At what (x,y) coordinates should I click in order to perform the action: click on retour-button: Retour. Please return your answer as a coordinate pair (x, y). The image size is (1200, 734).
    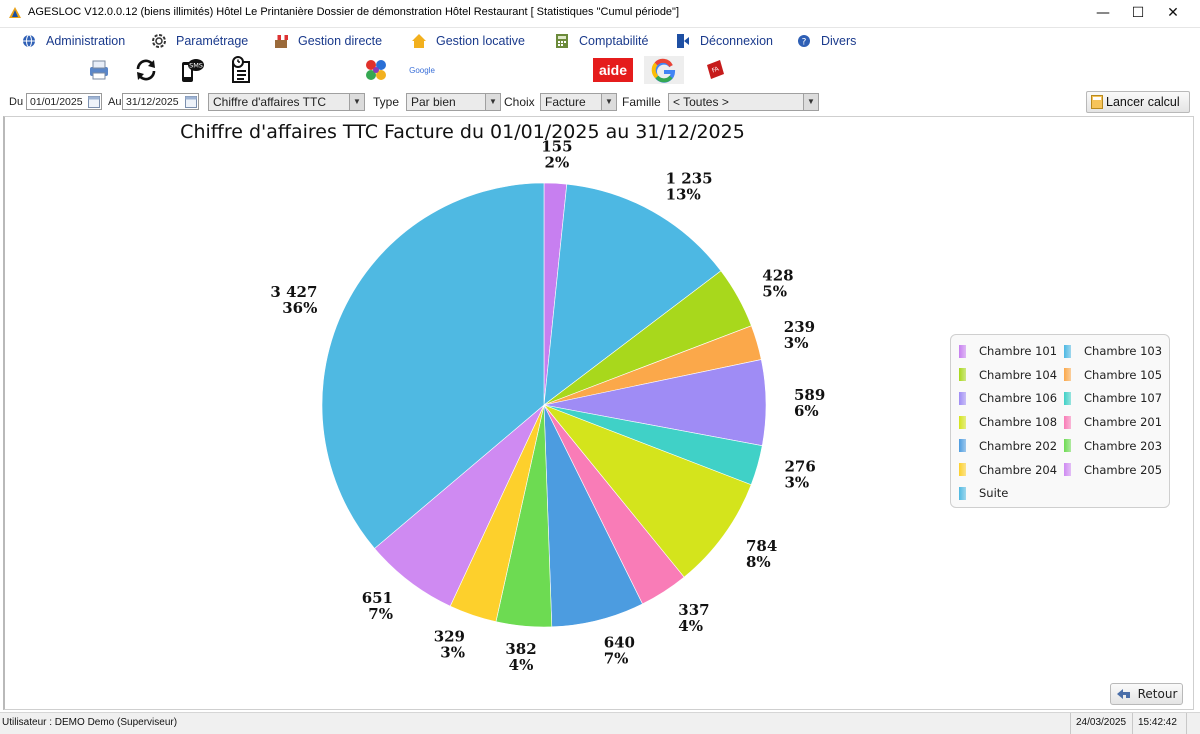
    Looking at the image, I should click on (1146, 694).